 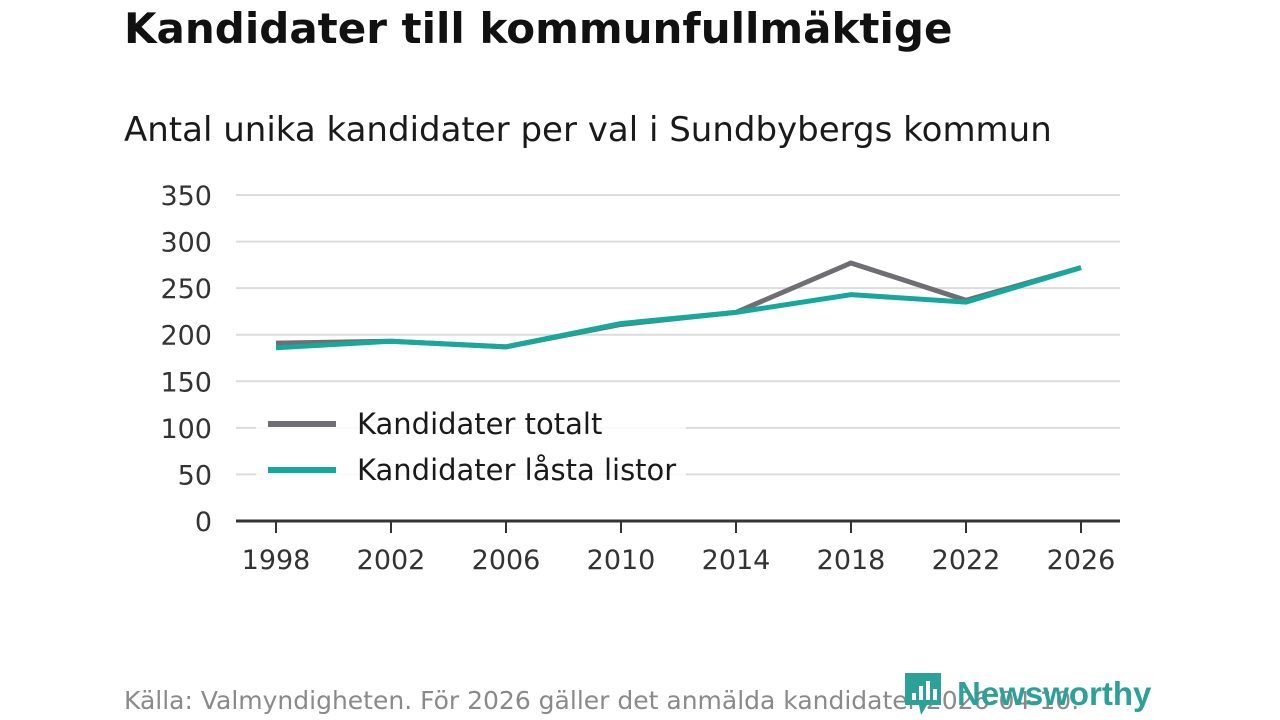 I want to click on x-tick-label: 1998, so click(x=276, y=560).